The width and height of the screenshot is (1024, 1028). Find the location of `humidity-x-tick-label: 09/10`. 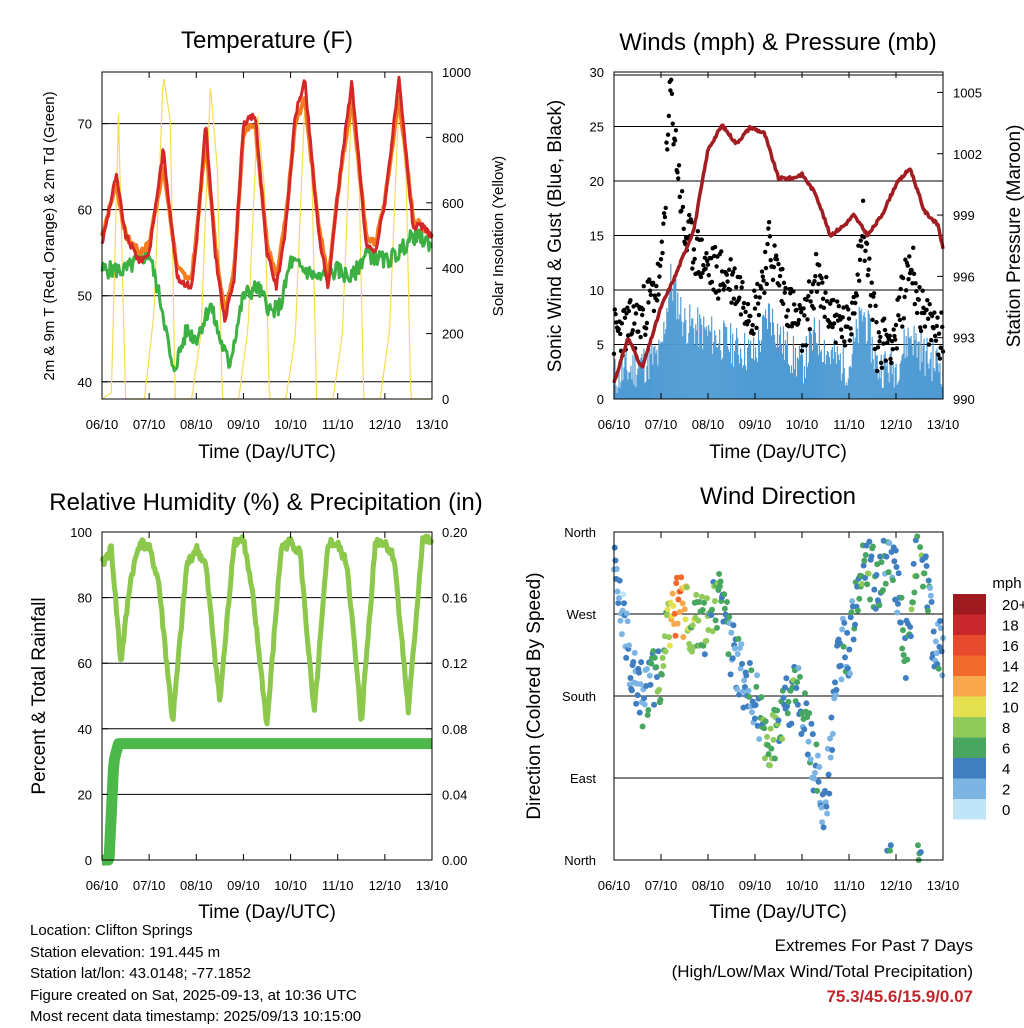

humidity-x-tick-label: 09/10 is located at coordinates (243, 885).